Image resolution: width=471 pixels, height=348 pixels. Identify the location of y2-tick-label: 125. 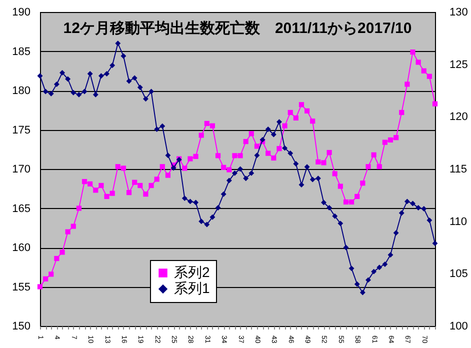
(459, 64).